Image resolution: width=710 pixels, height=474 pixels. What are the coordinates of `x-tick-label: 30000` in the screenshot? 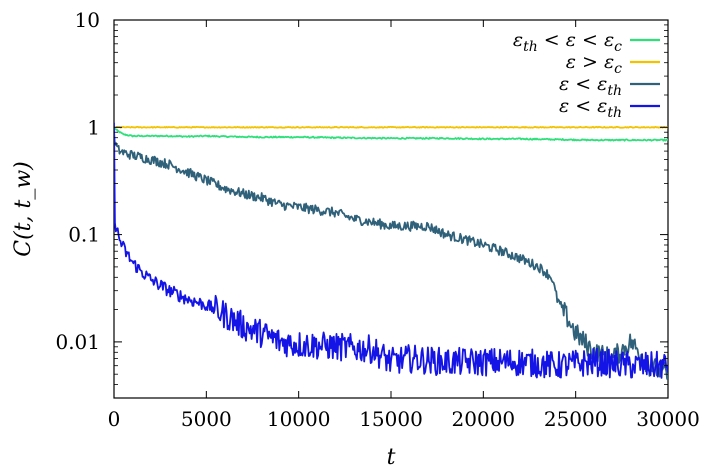 It's located at (668, 419).